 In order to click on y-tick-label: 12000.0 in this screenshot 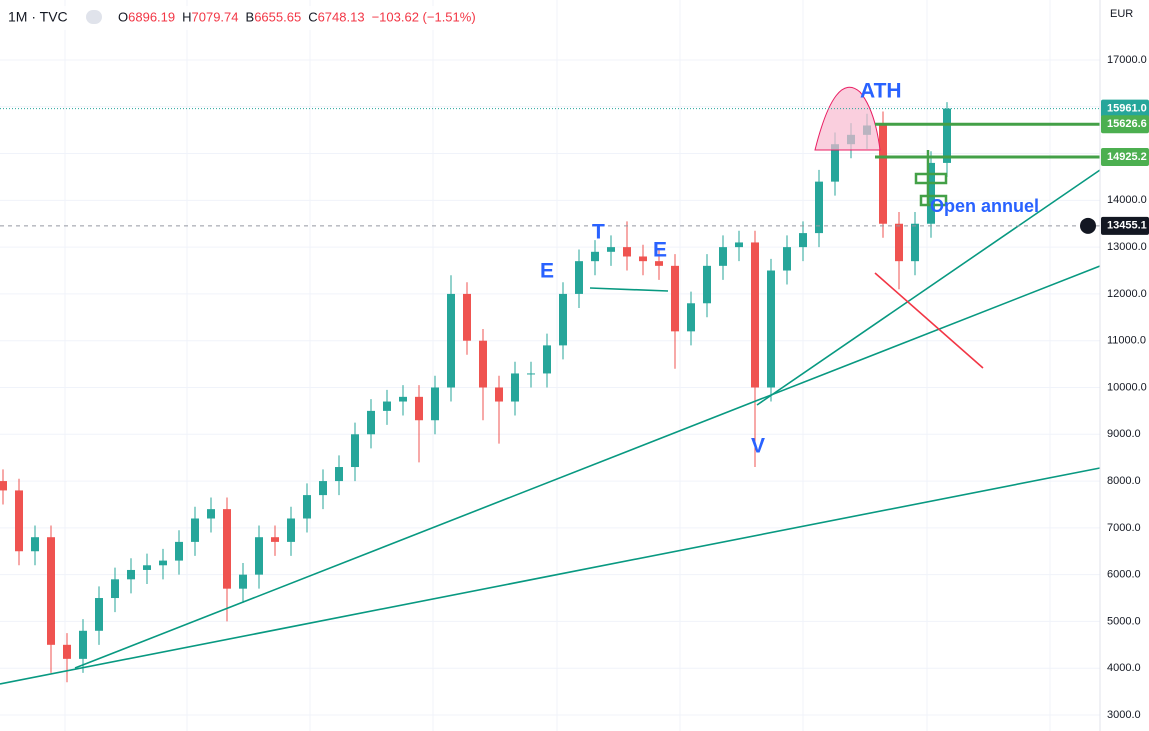, I will do `click(1127, 294)`.